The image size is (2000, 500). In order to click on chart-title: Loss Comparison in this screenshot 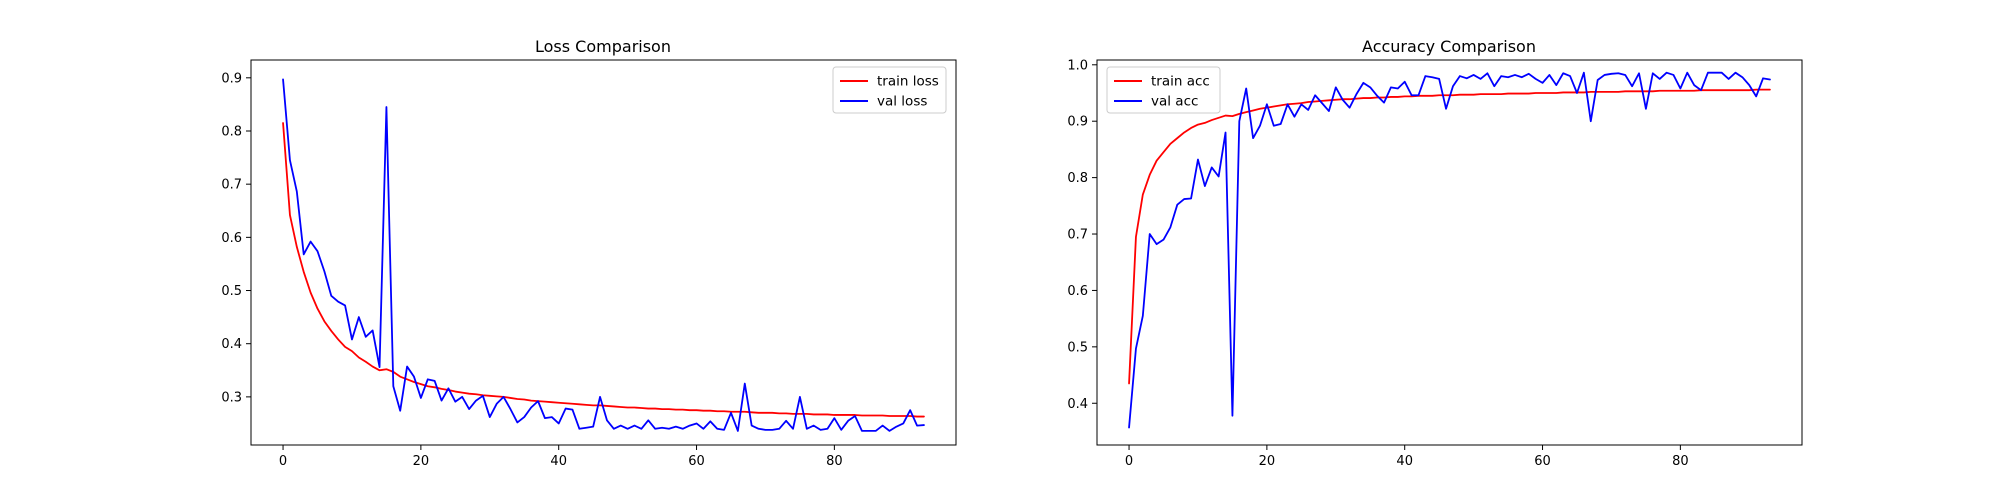, I will do `click(603, 46)`.